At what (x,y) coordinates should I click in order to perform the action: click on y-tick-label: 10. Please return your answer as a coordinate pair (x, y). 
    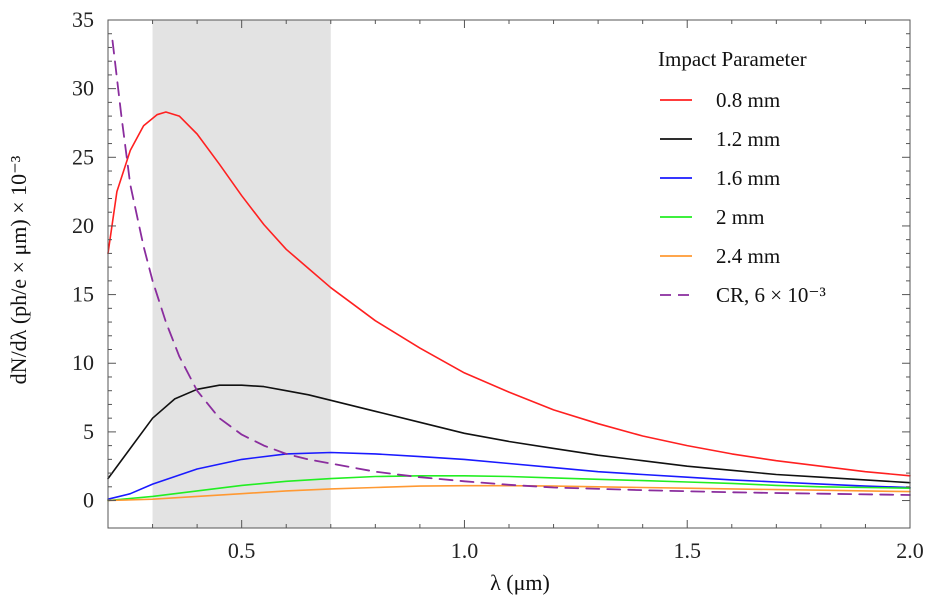
    Looking at the image, I should click on (83, 362).